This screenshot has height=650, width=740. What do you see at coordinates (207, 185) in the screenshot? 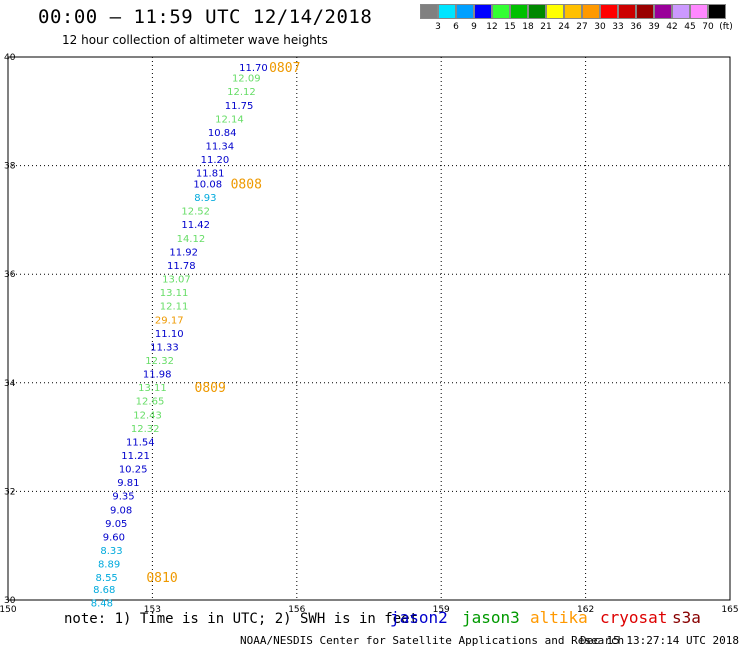
I see `wave-height-value: 10.08` at bounding box center [207, 185].